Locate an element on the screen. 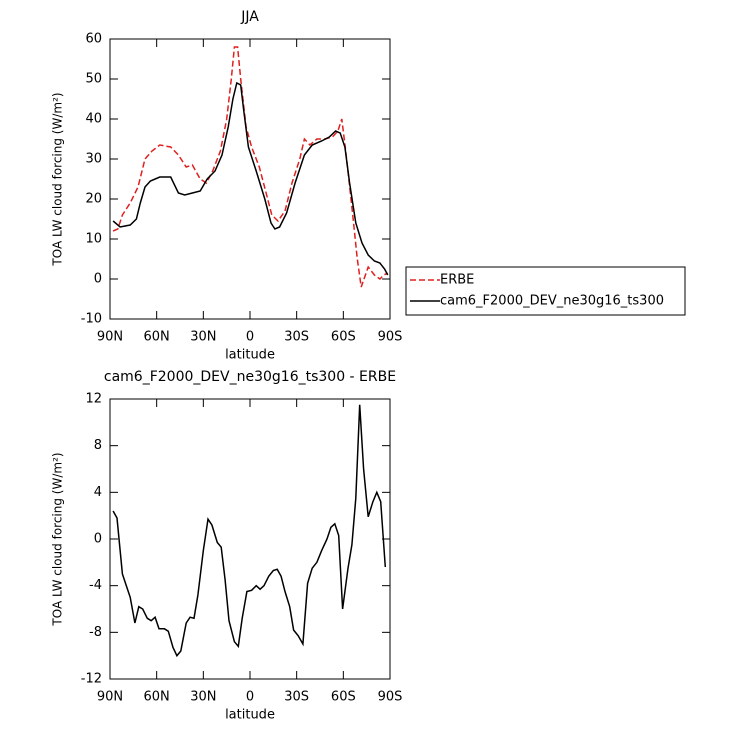 The width and height of the screenshot is (732, 732). y-tick-label: -8 is located at coordinates (95, 632).